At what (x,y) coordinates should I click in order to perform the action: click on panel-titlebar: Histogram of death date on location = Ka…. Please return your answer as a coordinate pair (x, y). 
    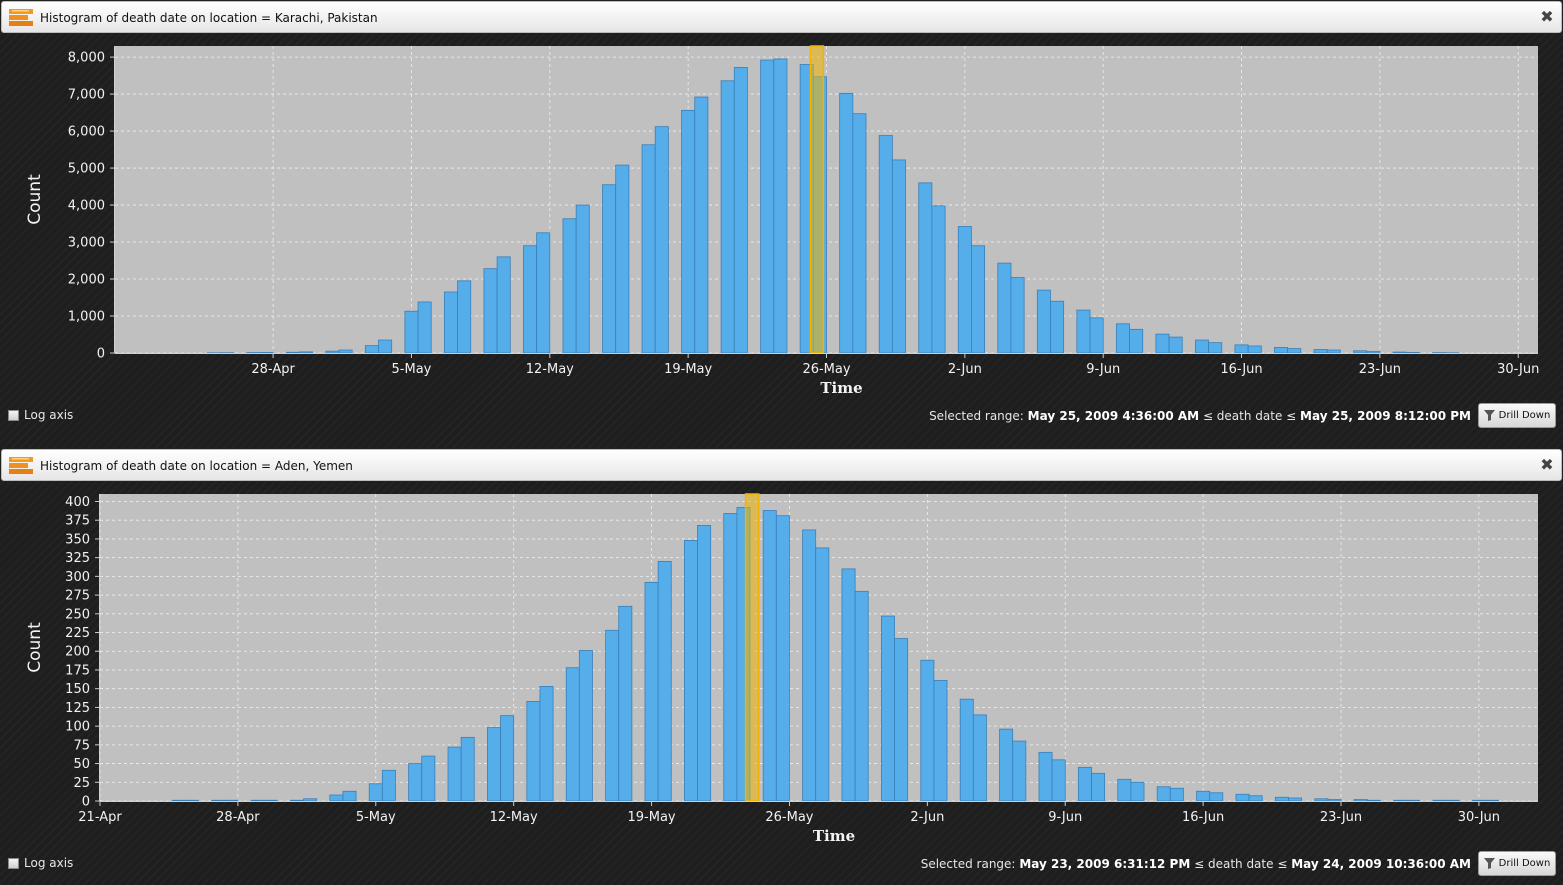
    Looking at the image, I should click on (781, 17).